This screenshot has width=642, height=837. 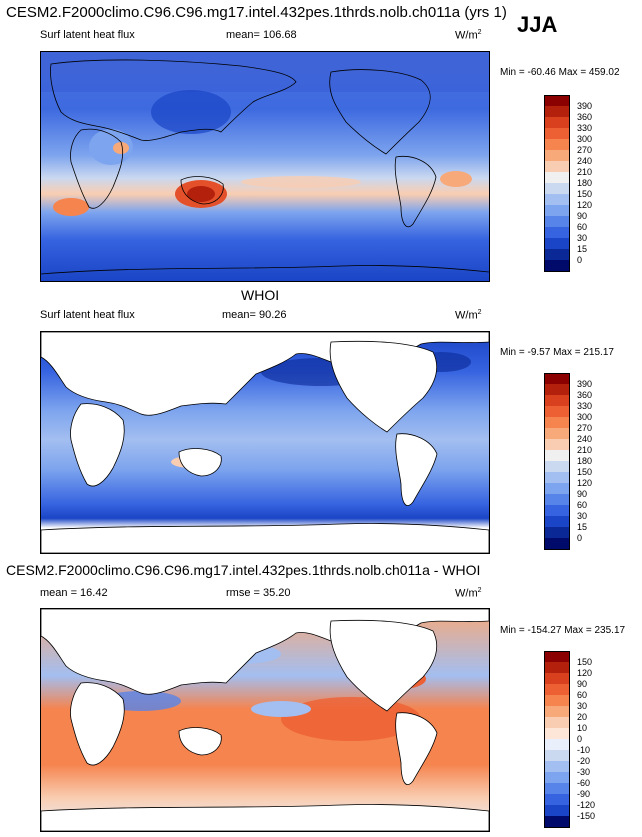 I want to click on panel-model-colorbar, so click(x=557, y=183).